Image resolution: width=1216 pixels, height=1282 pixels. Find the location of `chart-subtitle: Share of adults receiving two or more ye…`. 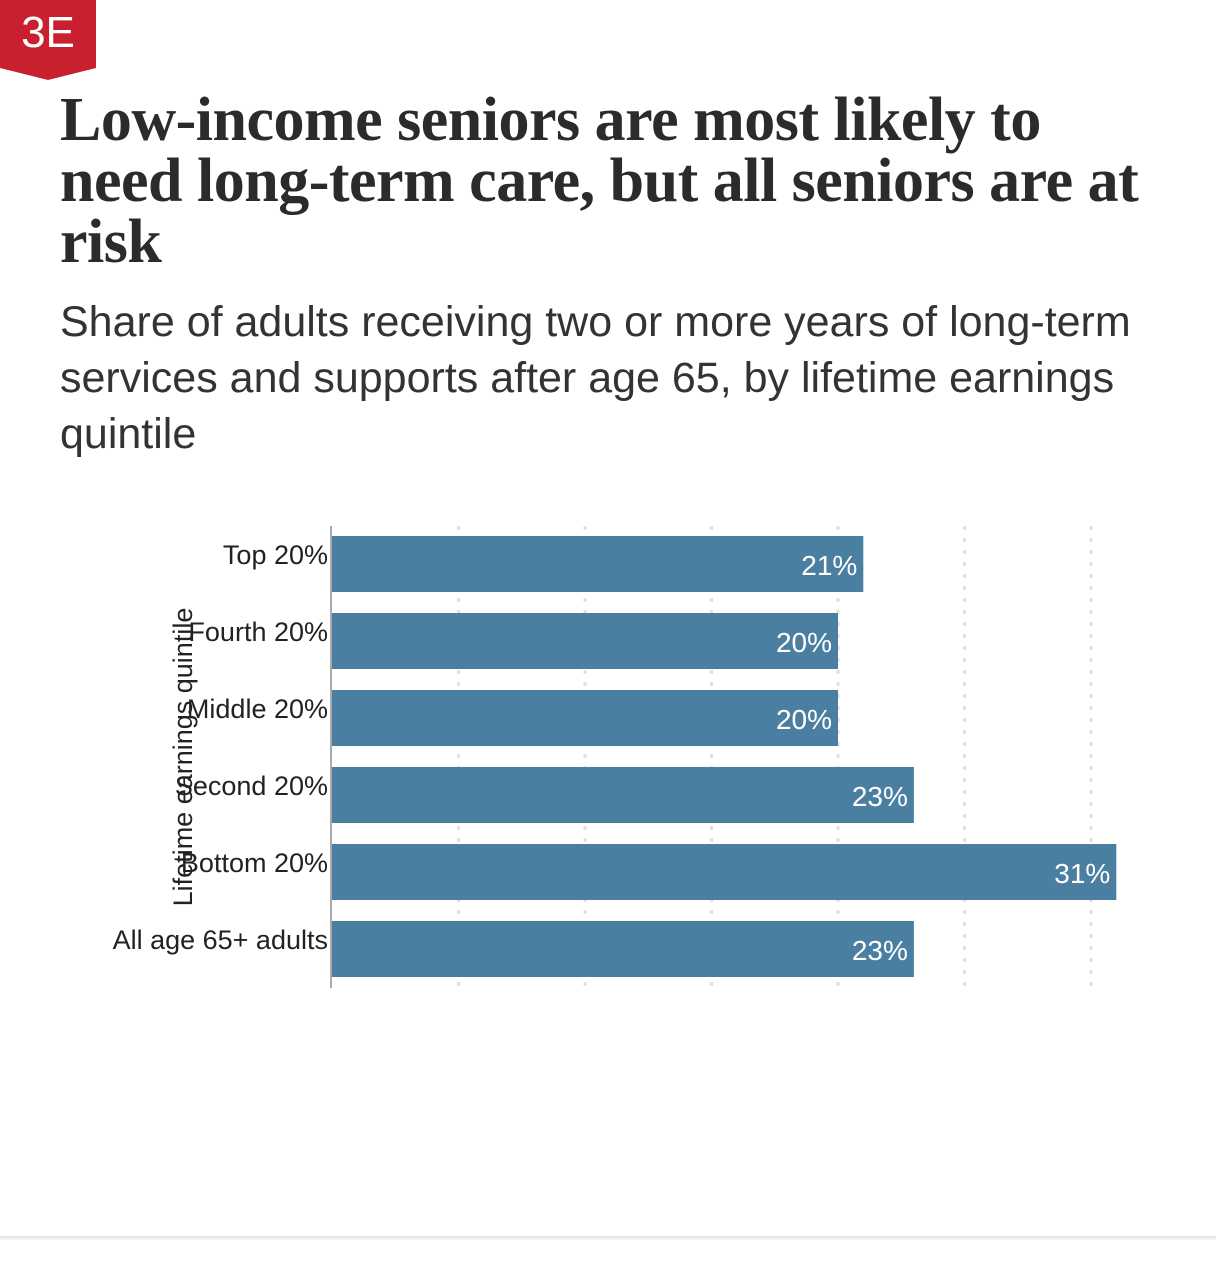

chart-subtitle: Share of adults receiving two or more ye… is located at coordinates (595, 378).